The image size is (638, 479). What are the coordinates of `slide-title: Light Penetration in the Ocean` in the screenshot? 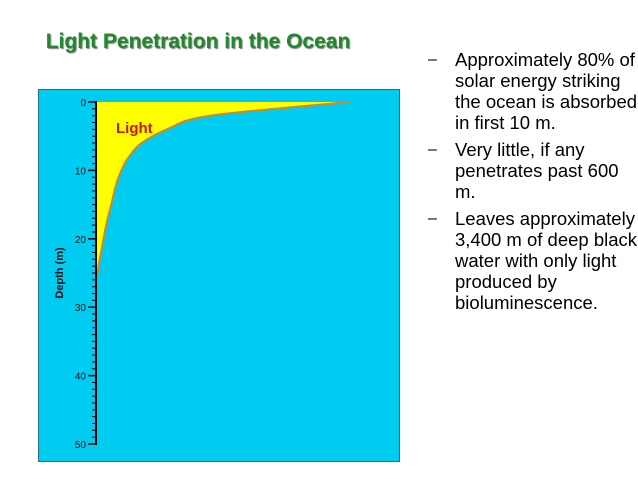 It's located at (198, 41).